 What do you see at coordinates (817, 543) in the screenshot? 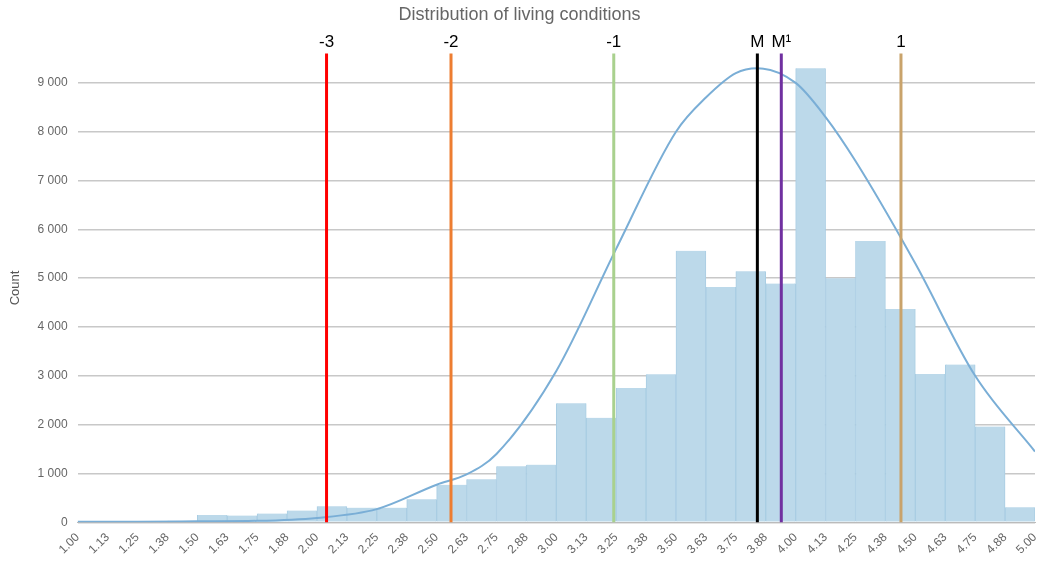
I see `x-tick-label: 4.13` at bounding box center [817, 543].